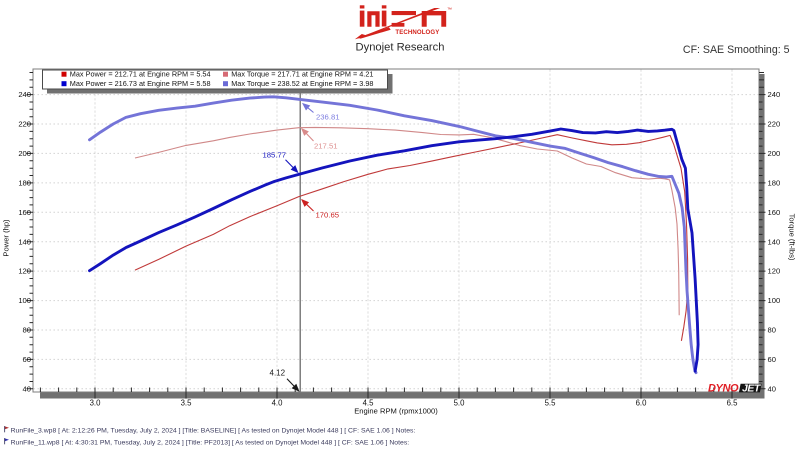 The width and height of the screenshot is (800, 450). I want to click on svg-text: Engine RPM (rpmx1000), so click(396, 411).